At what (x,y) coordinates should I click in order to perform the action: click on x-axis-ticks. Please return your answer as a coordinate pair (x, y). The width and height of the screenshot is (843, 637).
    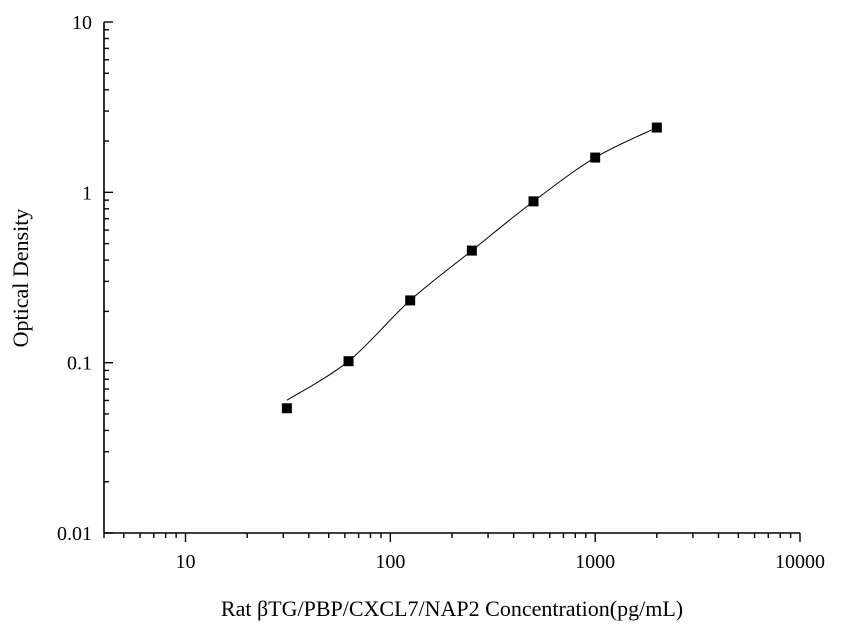
    Looking at the image, I should click on (452, 537).